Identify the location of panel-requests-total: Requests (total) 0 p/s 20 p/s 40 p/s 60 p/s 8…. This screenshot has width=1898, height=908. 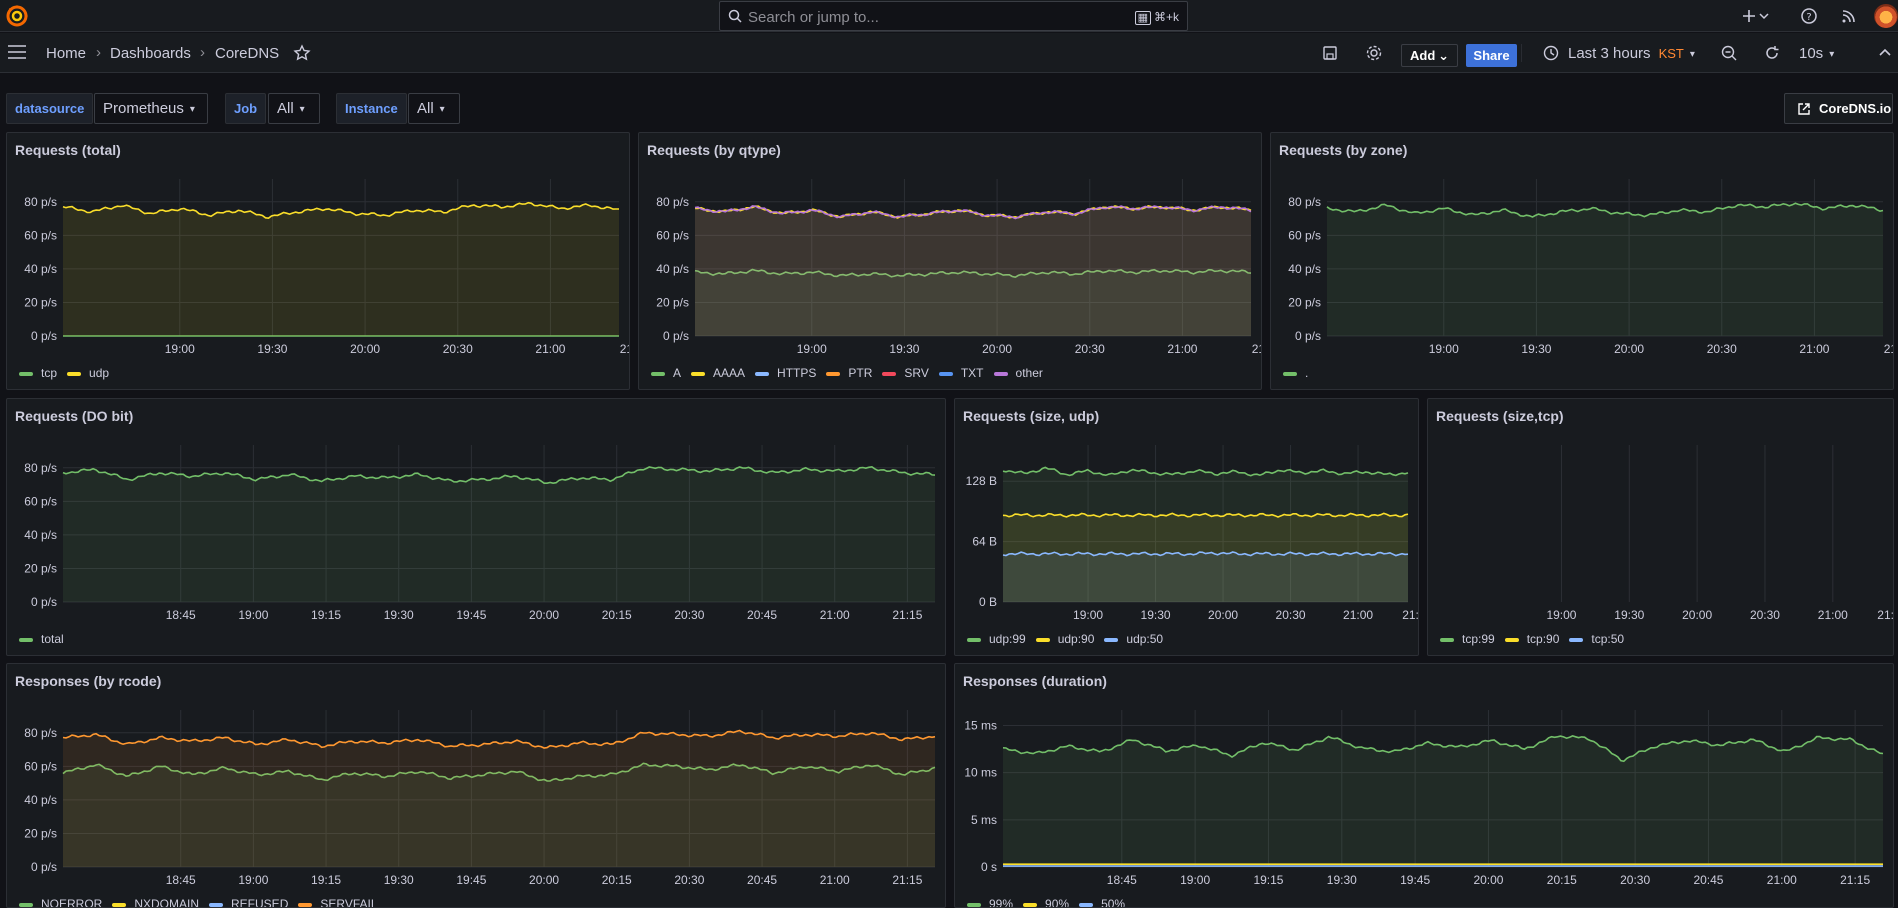
(318, 261).